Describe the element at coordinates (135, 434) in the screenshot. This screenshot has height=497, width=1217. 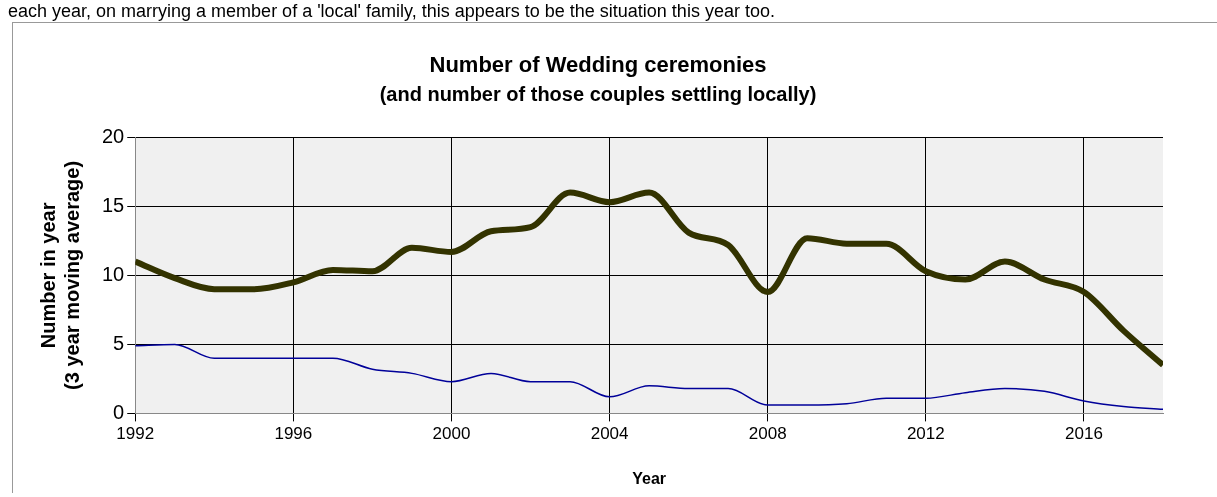
I see `x-tick-label: 1992` at that location.